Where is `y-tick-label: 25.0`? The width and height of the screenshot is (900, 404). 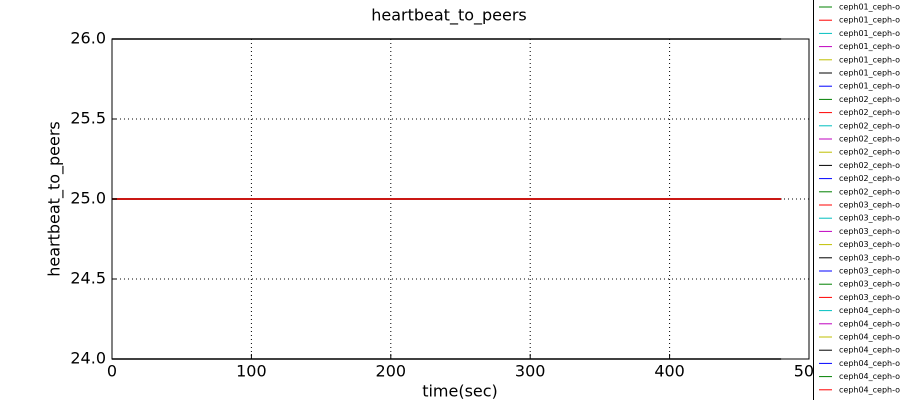
y-tick-label: 25.0 is located at coordinates (88, 198).